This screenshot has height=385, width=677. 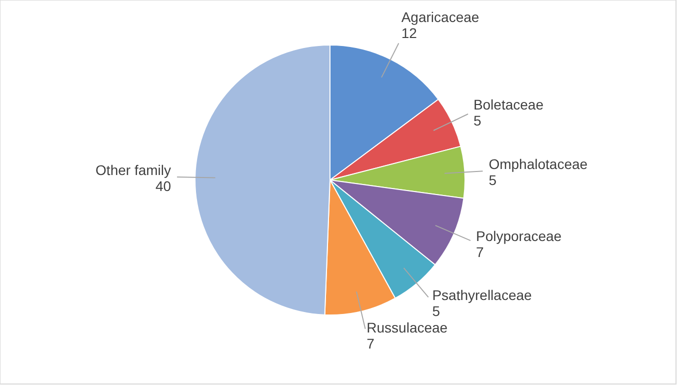 I want to click on slice-label: Polyporaceae, so click(x=519, y=236).